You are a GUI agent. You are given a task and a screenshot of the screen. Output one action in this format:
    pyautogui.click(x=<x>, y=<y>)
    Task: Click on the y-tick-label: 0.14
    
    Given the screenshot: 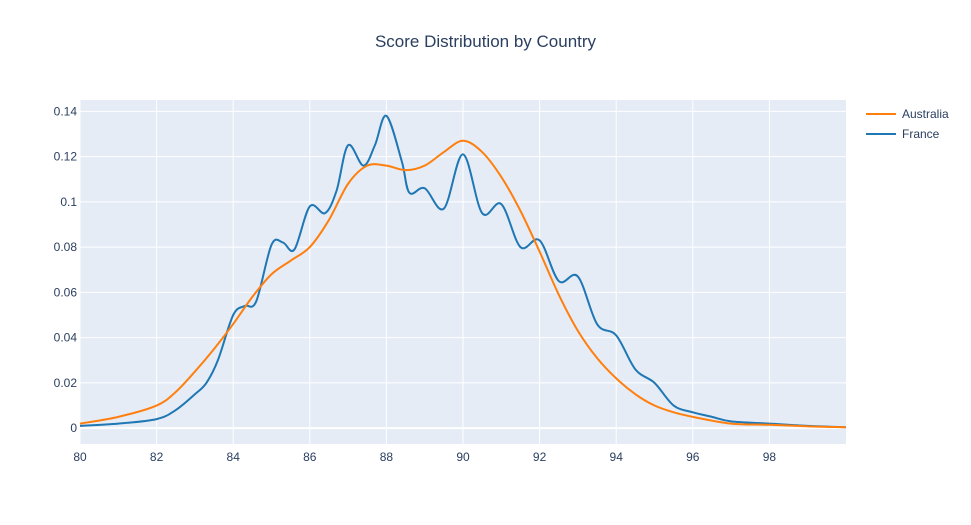 What is the action you would take?
    pyautogui.click(x=66, y=111)
    